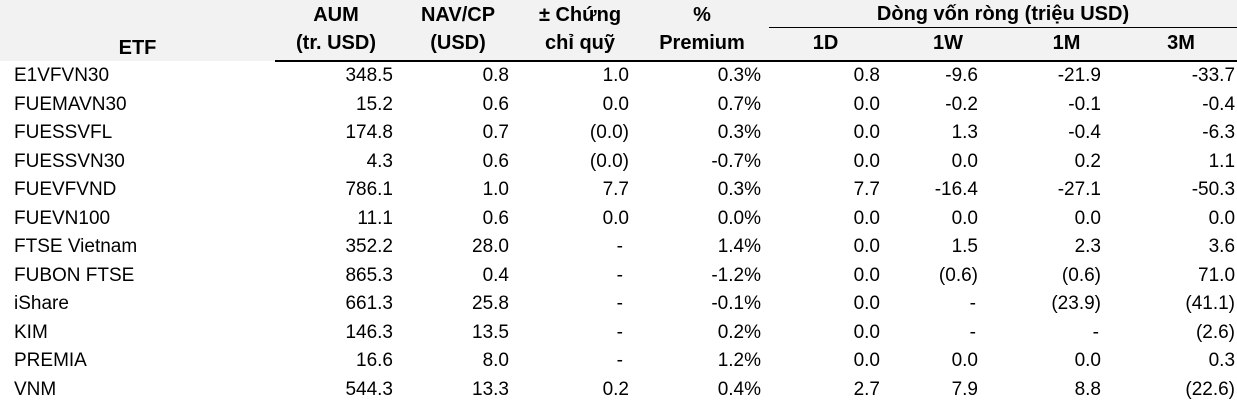  I want to click on cell-etf-name: VNM, so click(35, 389).